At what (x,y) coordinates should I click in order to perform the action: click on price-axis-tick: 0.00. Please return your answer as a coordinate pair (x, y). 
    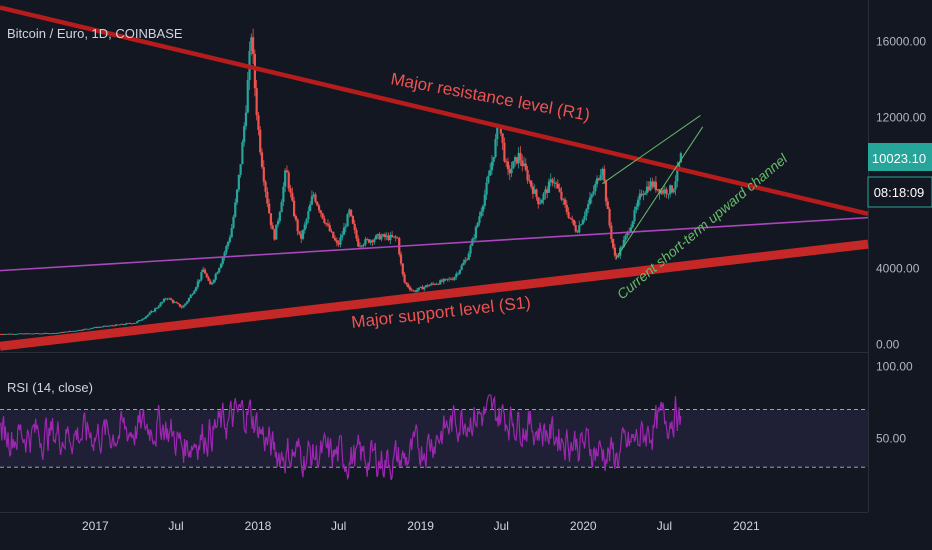
    Looking at the image, I should click on (888, 344).